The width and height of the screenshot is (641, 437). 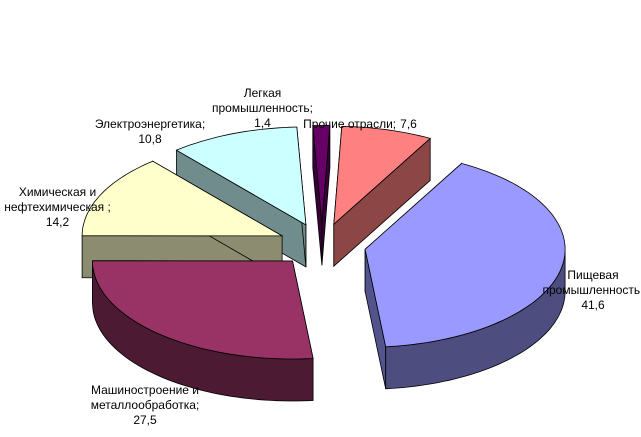 What do you see at coordinates (262, 100) in the screenshot?
I see `category-label: Легкая промышленность;` at bounding box center [262, 100].